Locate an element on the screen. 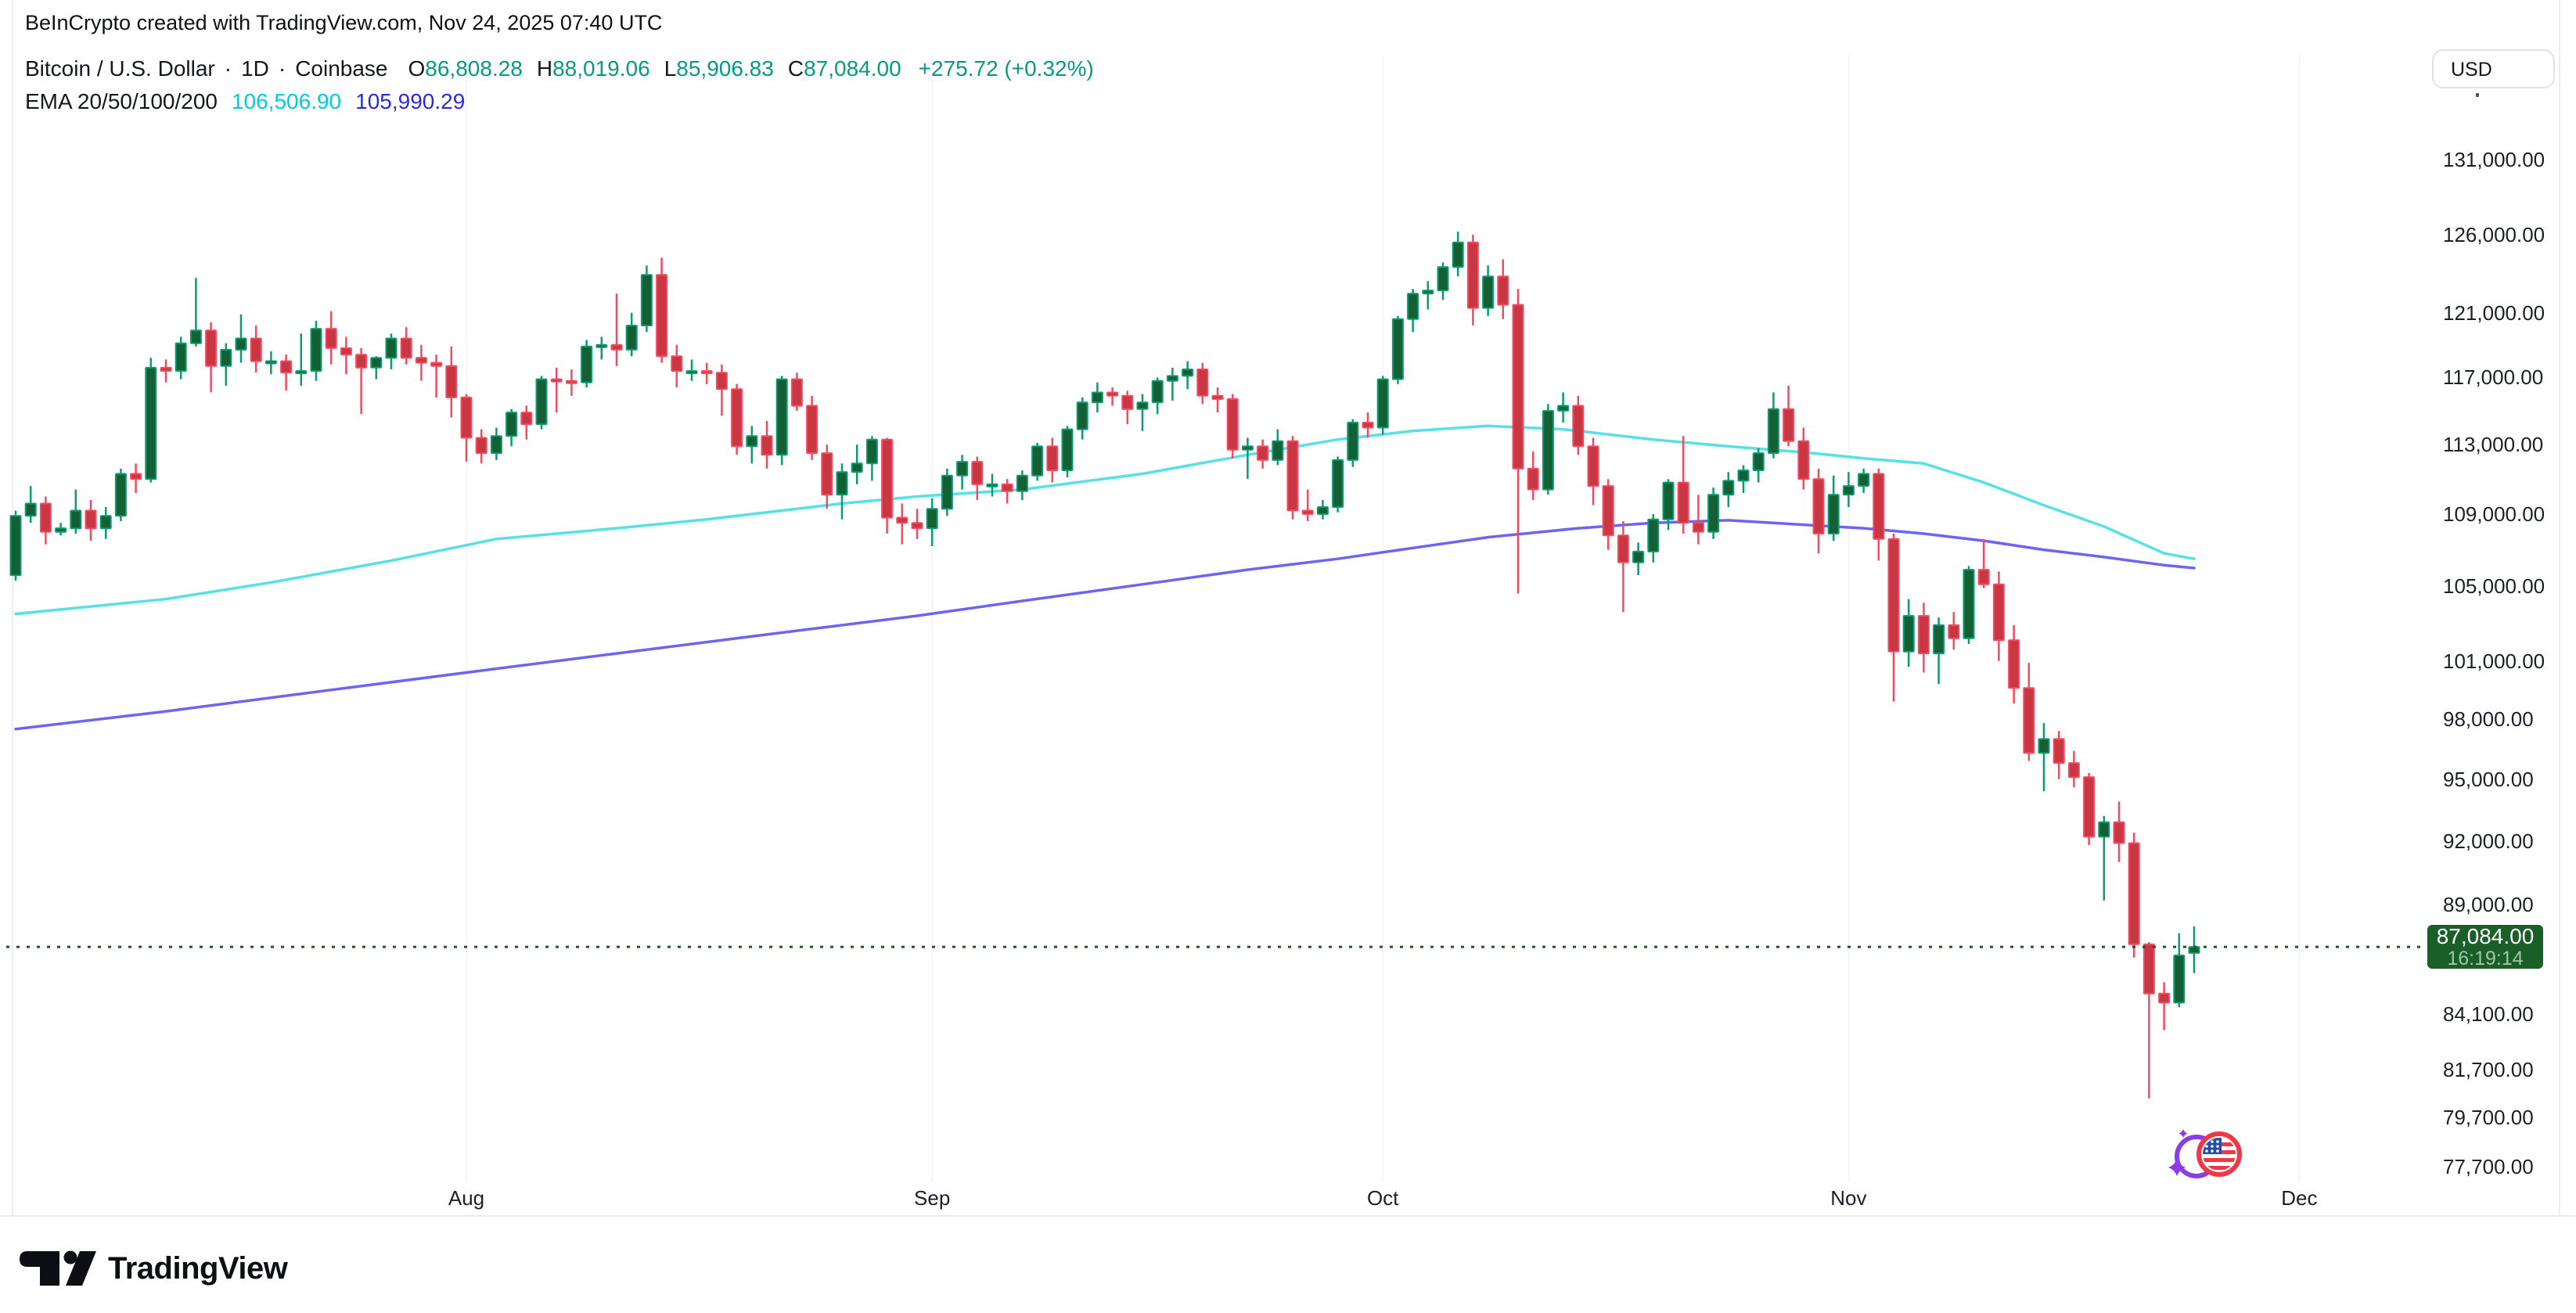 This screenshot has height=1313, width=2576. price-tick-label: 101,000.00 is located at coordinates (2494, 661).